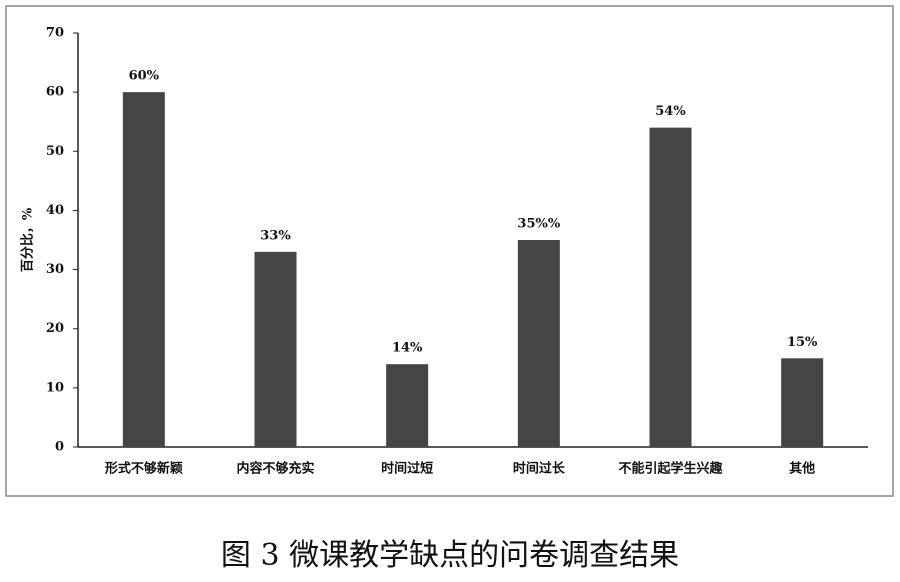 The width and height of the screenshot is (900, 582). Describe the element at coordinates (55, 328) in the screenshot. I see `y-tick-label: 20` at that location.